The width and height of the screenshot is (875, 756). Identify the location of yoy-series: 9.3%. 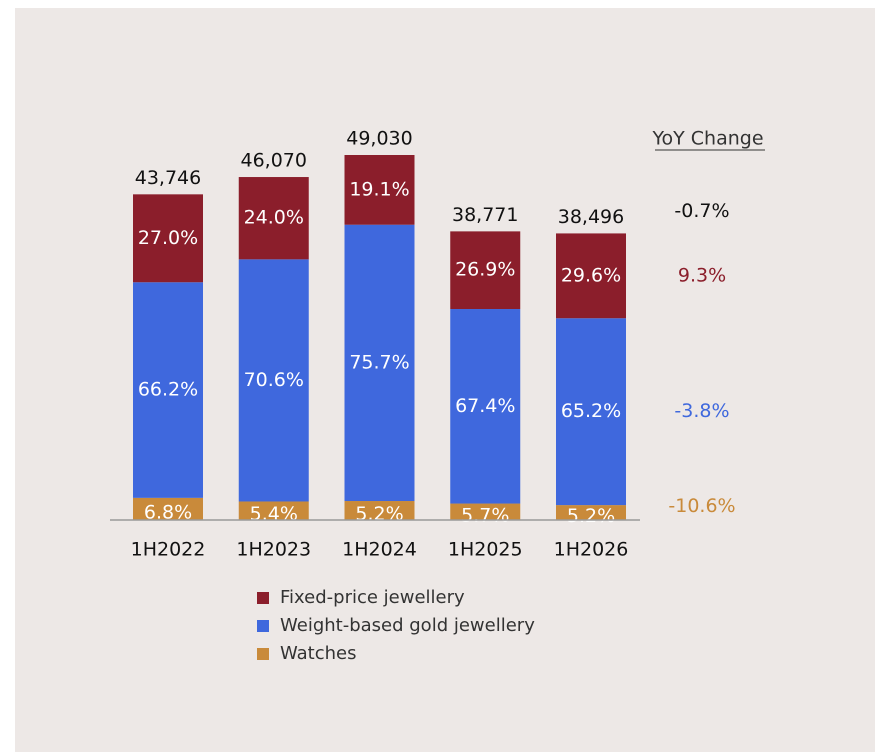
(702, 275).